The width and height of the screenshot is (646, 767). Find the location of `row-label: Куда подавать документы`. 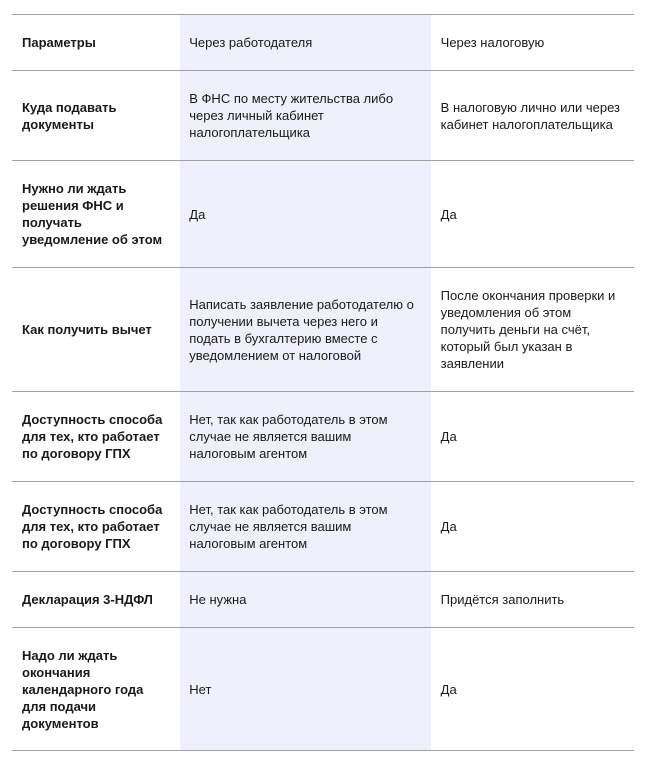

row-label: Куда подавать документы is located at coordinates (96, 115).